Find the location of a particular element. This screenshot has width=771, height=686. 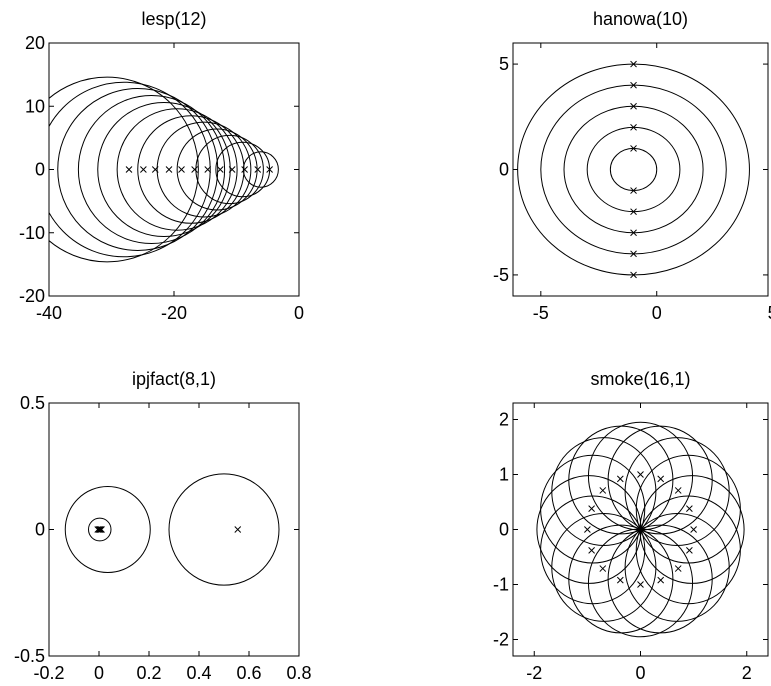

plot-title: hanowa(10) is located at coordinates (640, 19).